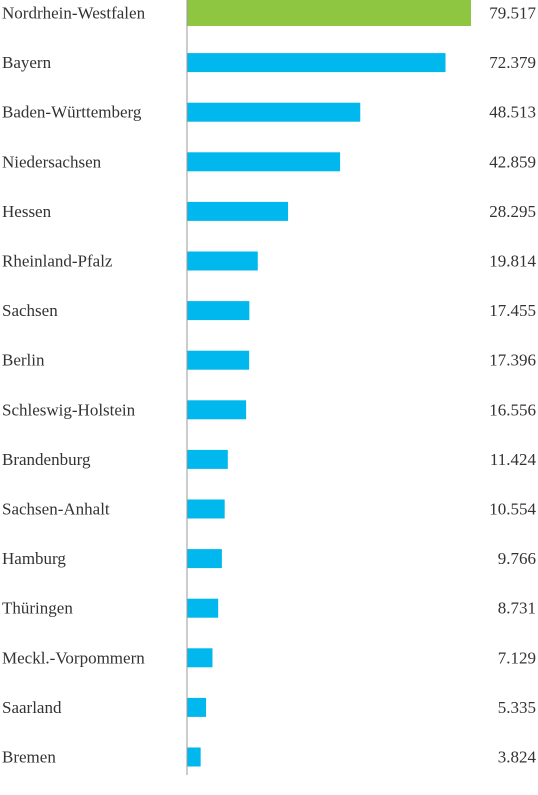  Describe the element at coordinates (517, 757) in the screenshot. I see `value-label-bremen: 3.824` at that location.